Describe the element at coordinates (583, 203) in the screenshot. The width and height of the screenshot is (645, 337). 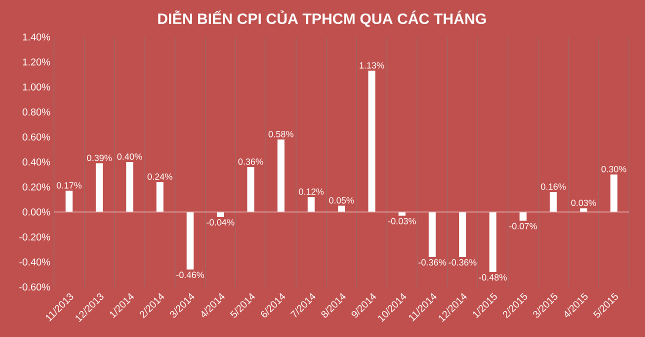
I see `data-label: 0.03%` at that location.